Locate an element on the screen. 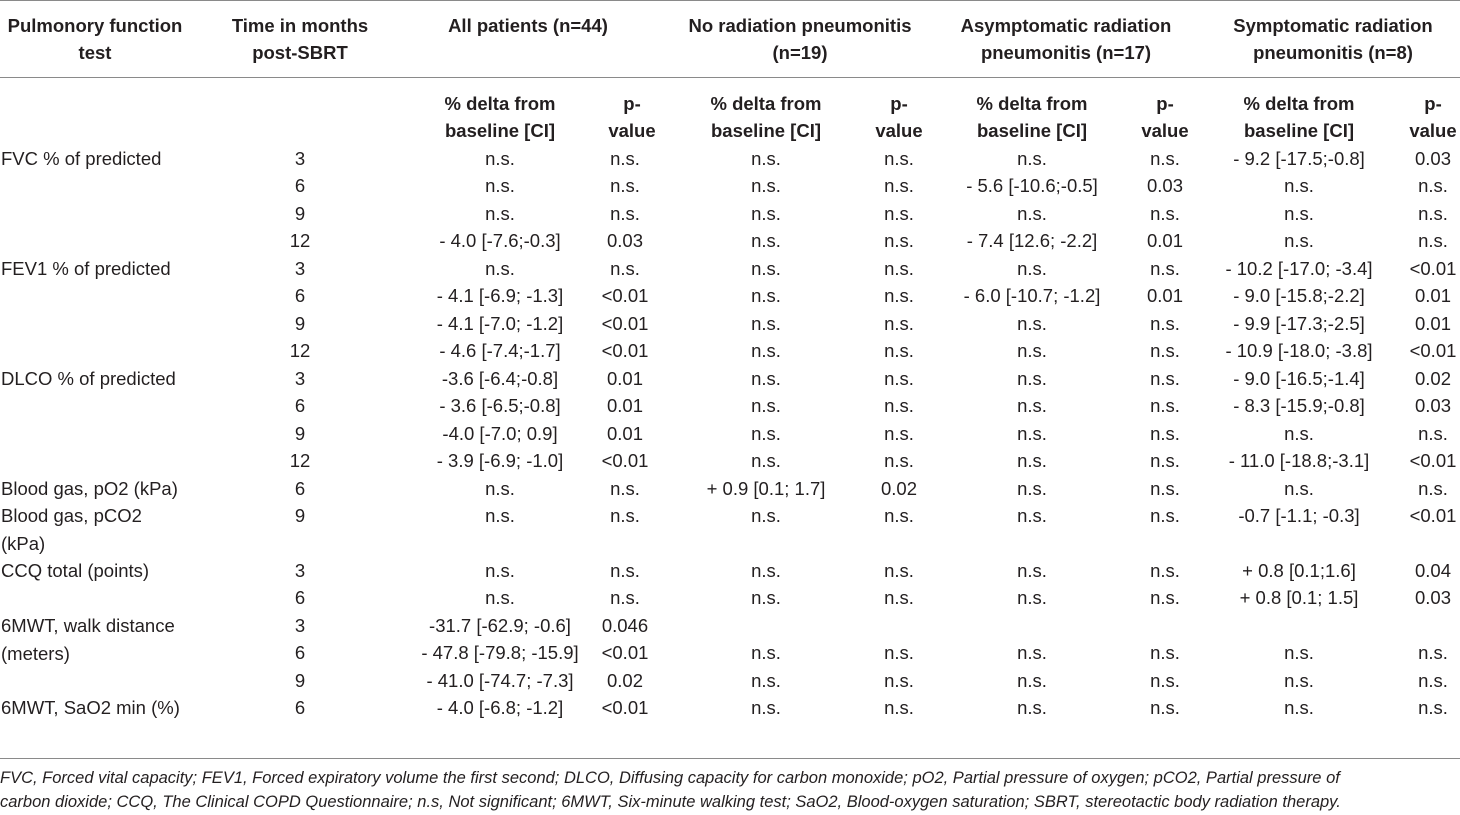 The image size is (1460, 815). col-header-group: All patients (n=44) is located at coordinates (528, 25).